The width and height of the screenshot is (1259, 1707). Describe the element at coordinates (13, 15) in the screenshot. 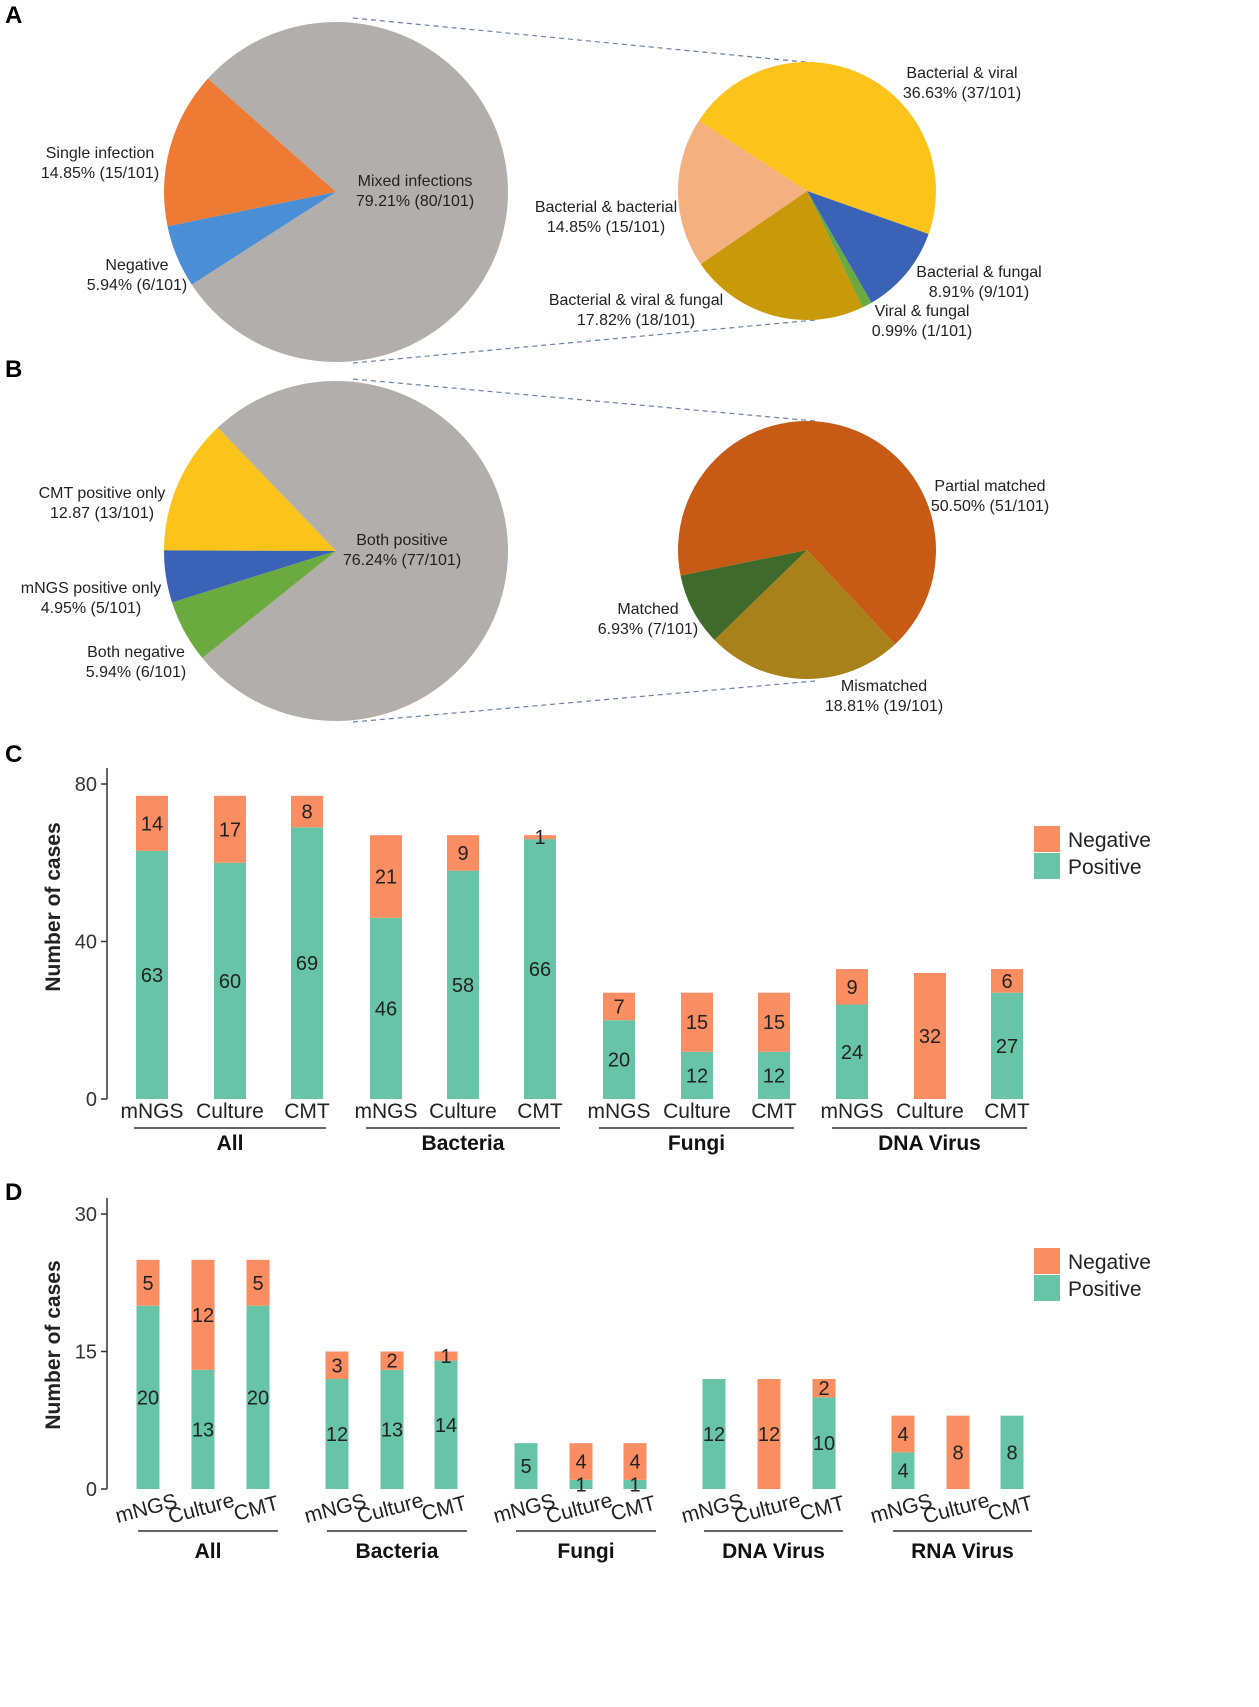

I see `panel-letter: A` at that location.